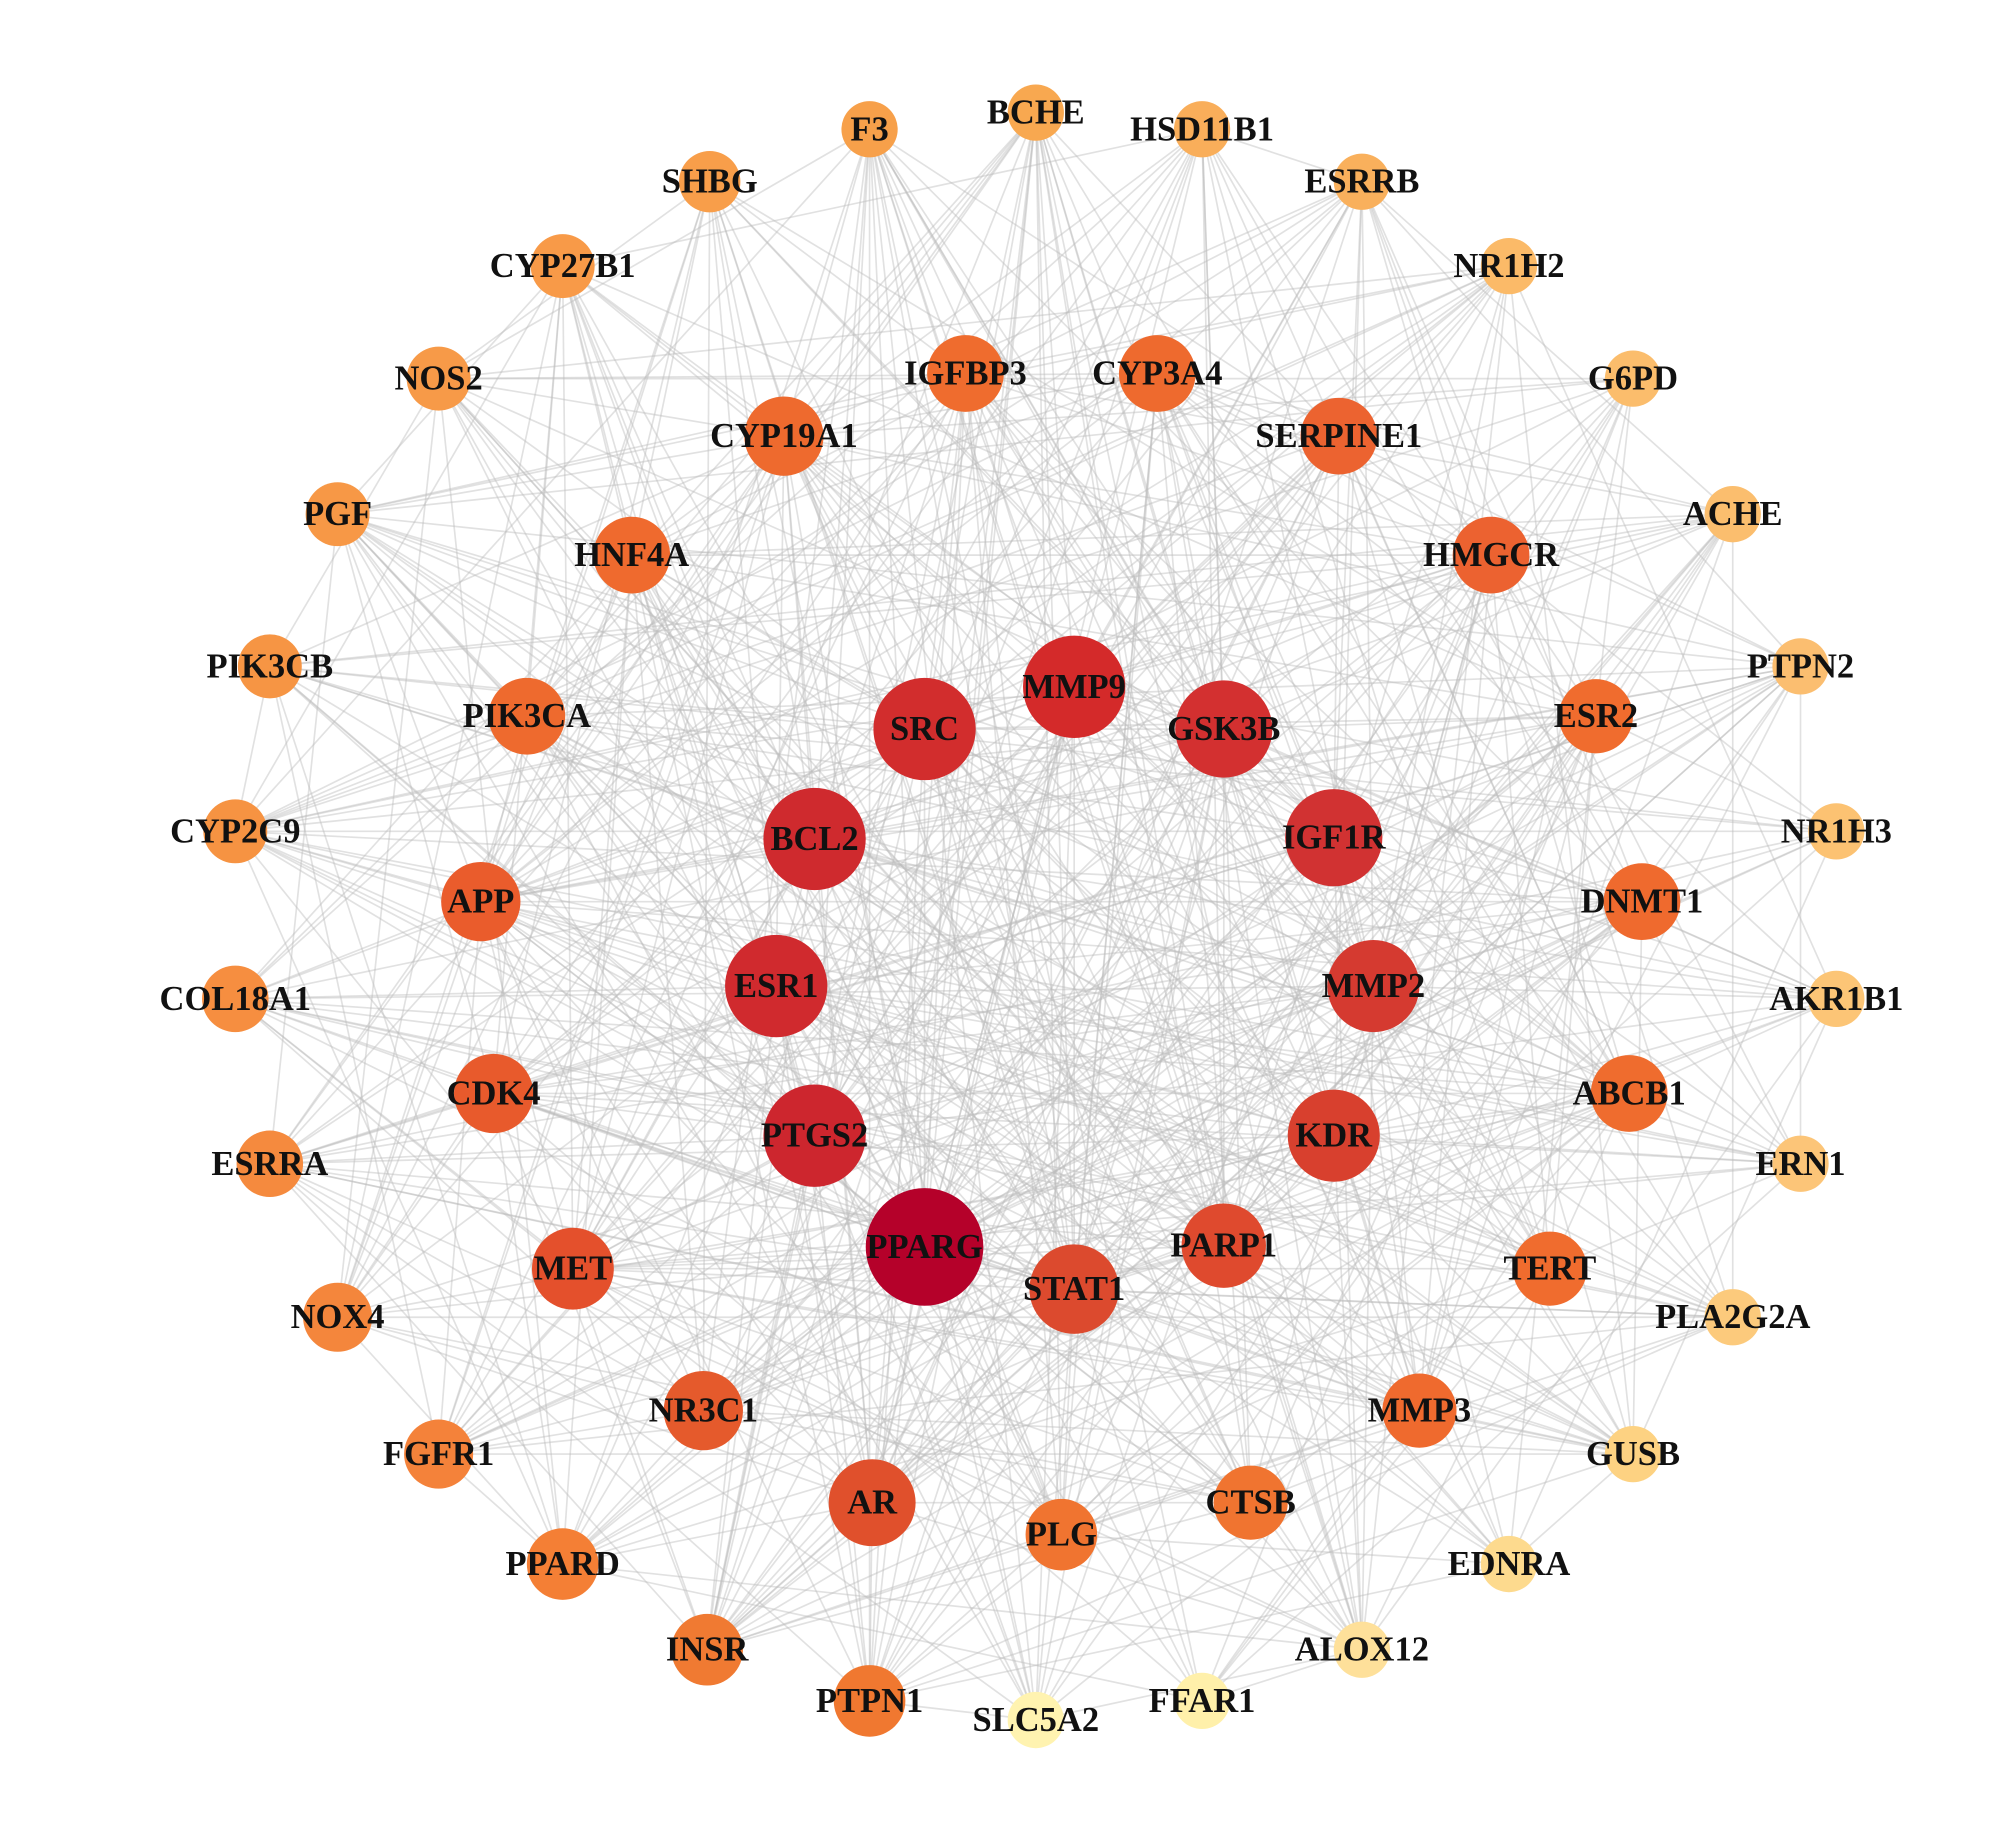  What do you see at coordinates (965, 373) in the screenshot?
I see `node: IGFBP3` at bounding box center [965, 373].